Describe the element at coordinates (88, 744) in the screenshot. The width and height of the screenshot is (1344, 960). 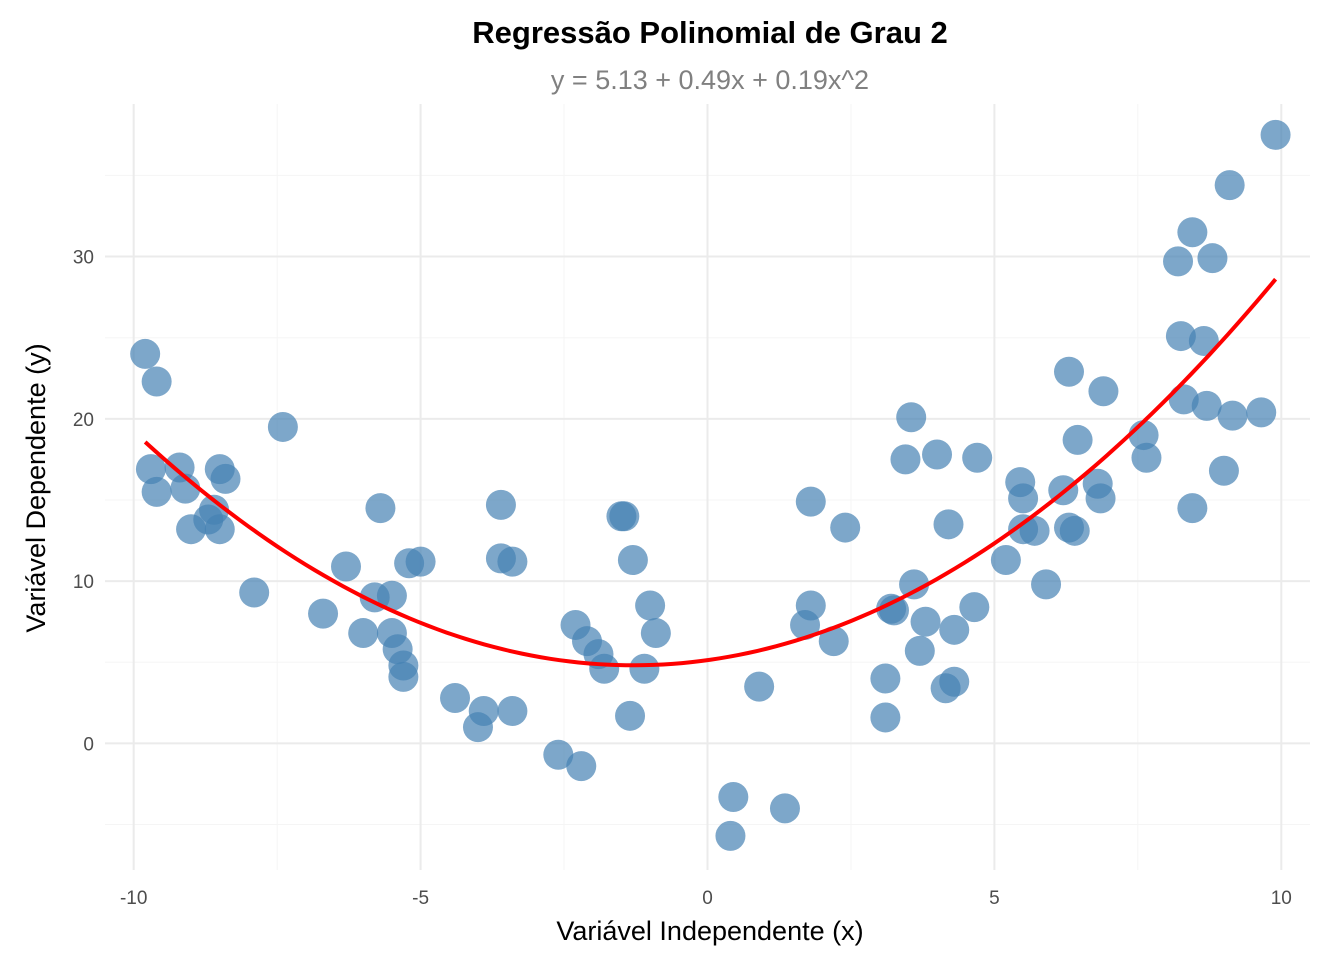
I see `y-tick-label: 0` at that location.